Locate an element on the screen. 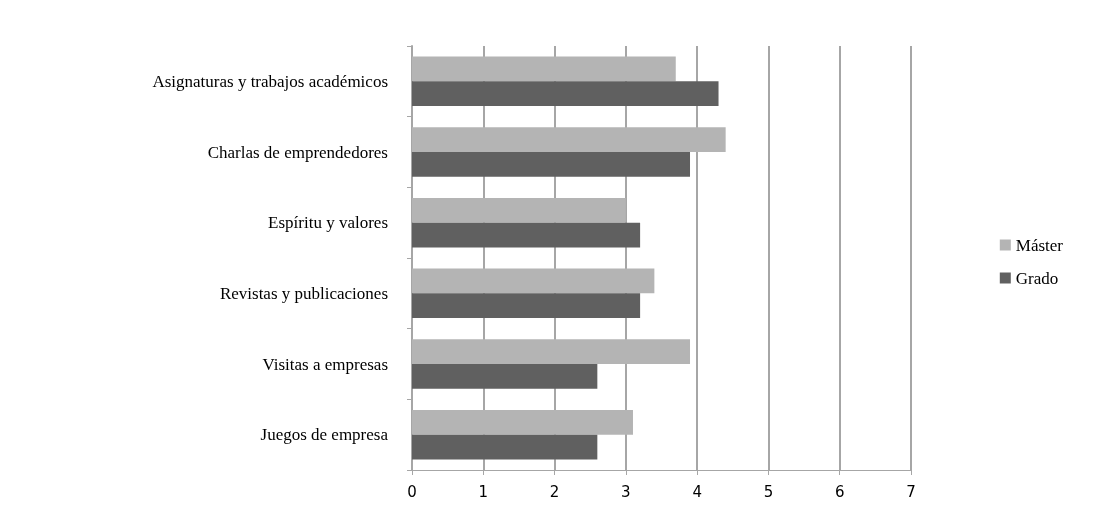  x-tick-label: 3 is located at coordinates (626, 491).